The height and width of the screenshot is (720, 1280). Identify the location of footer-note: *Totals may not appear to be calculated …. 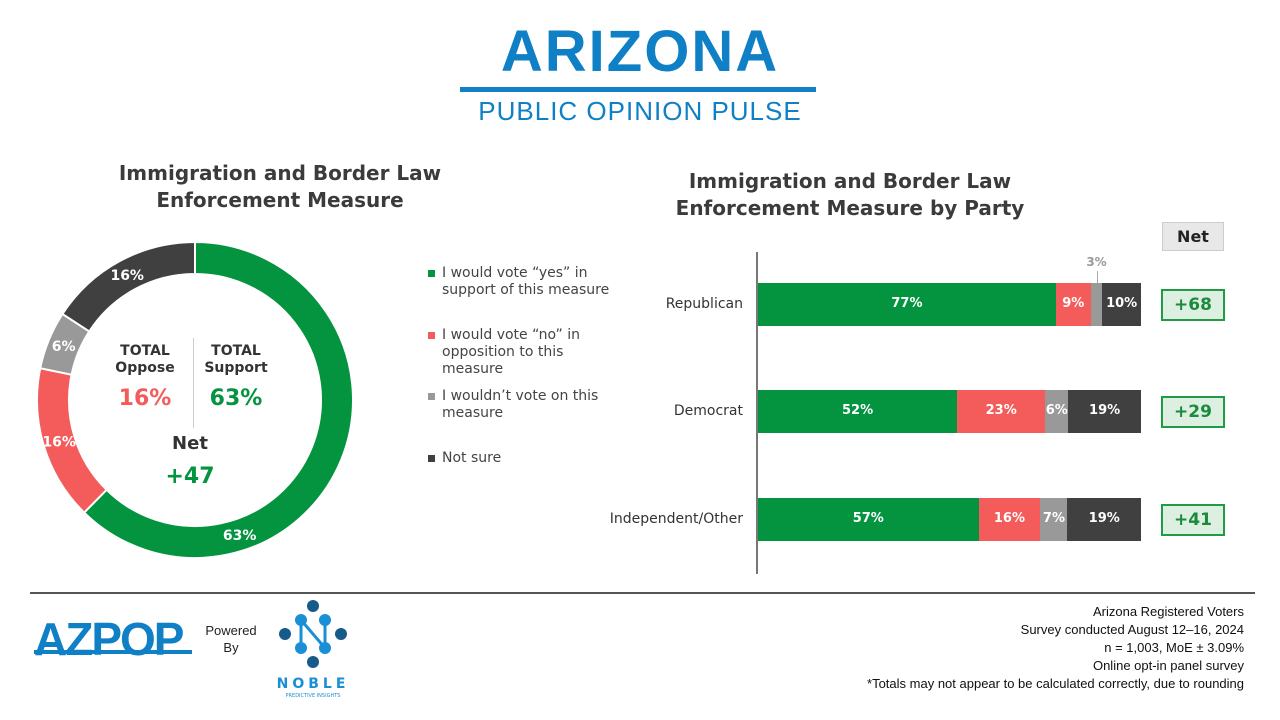
(1055, 683).